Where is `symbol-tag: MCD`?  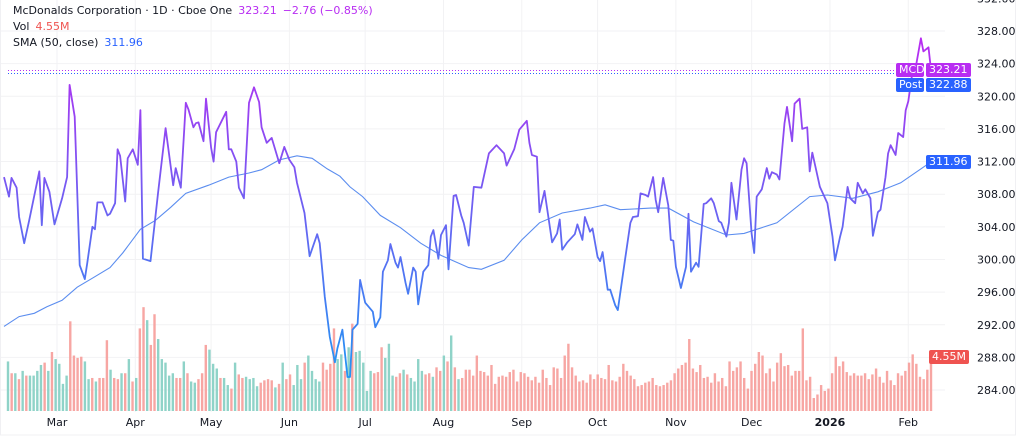 symbol-tag: MCD is located at coordinates (910, 70).